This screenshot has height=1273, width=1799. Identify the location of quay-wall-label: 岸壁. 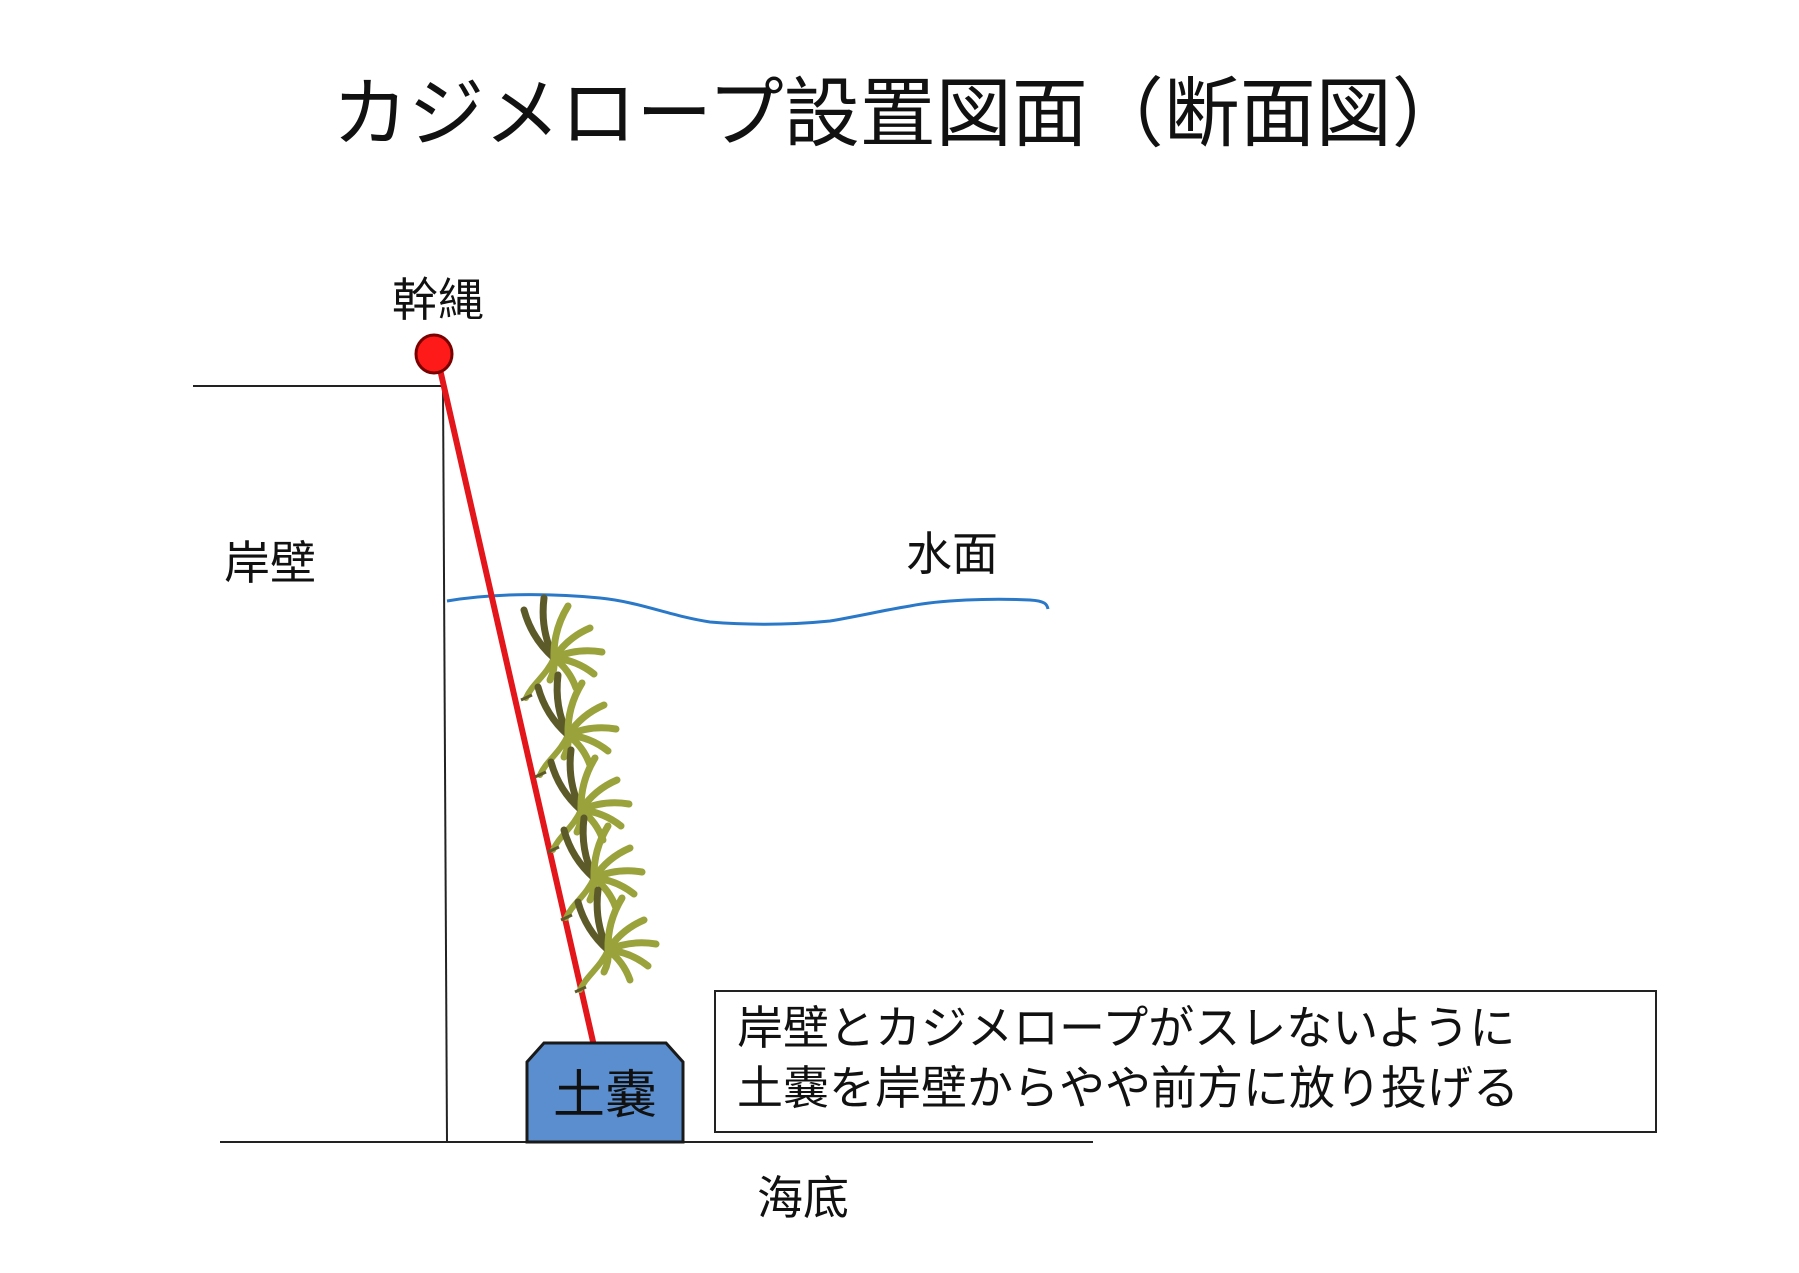
(270, 563).